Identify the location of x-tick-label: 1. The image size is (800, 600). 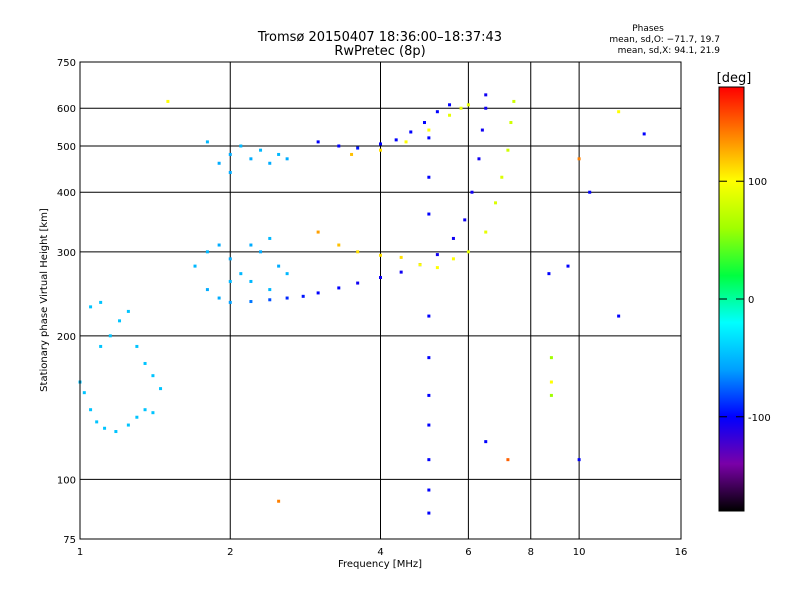
(80, 552).